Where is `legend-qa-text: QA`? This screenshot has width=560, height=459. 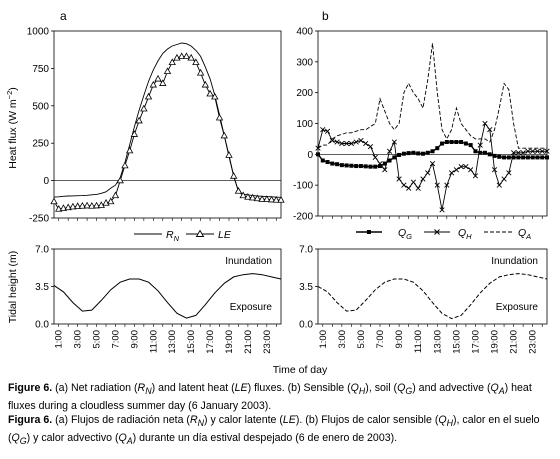
legend-qa-text: QA is located at coordinates (524, 234).